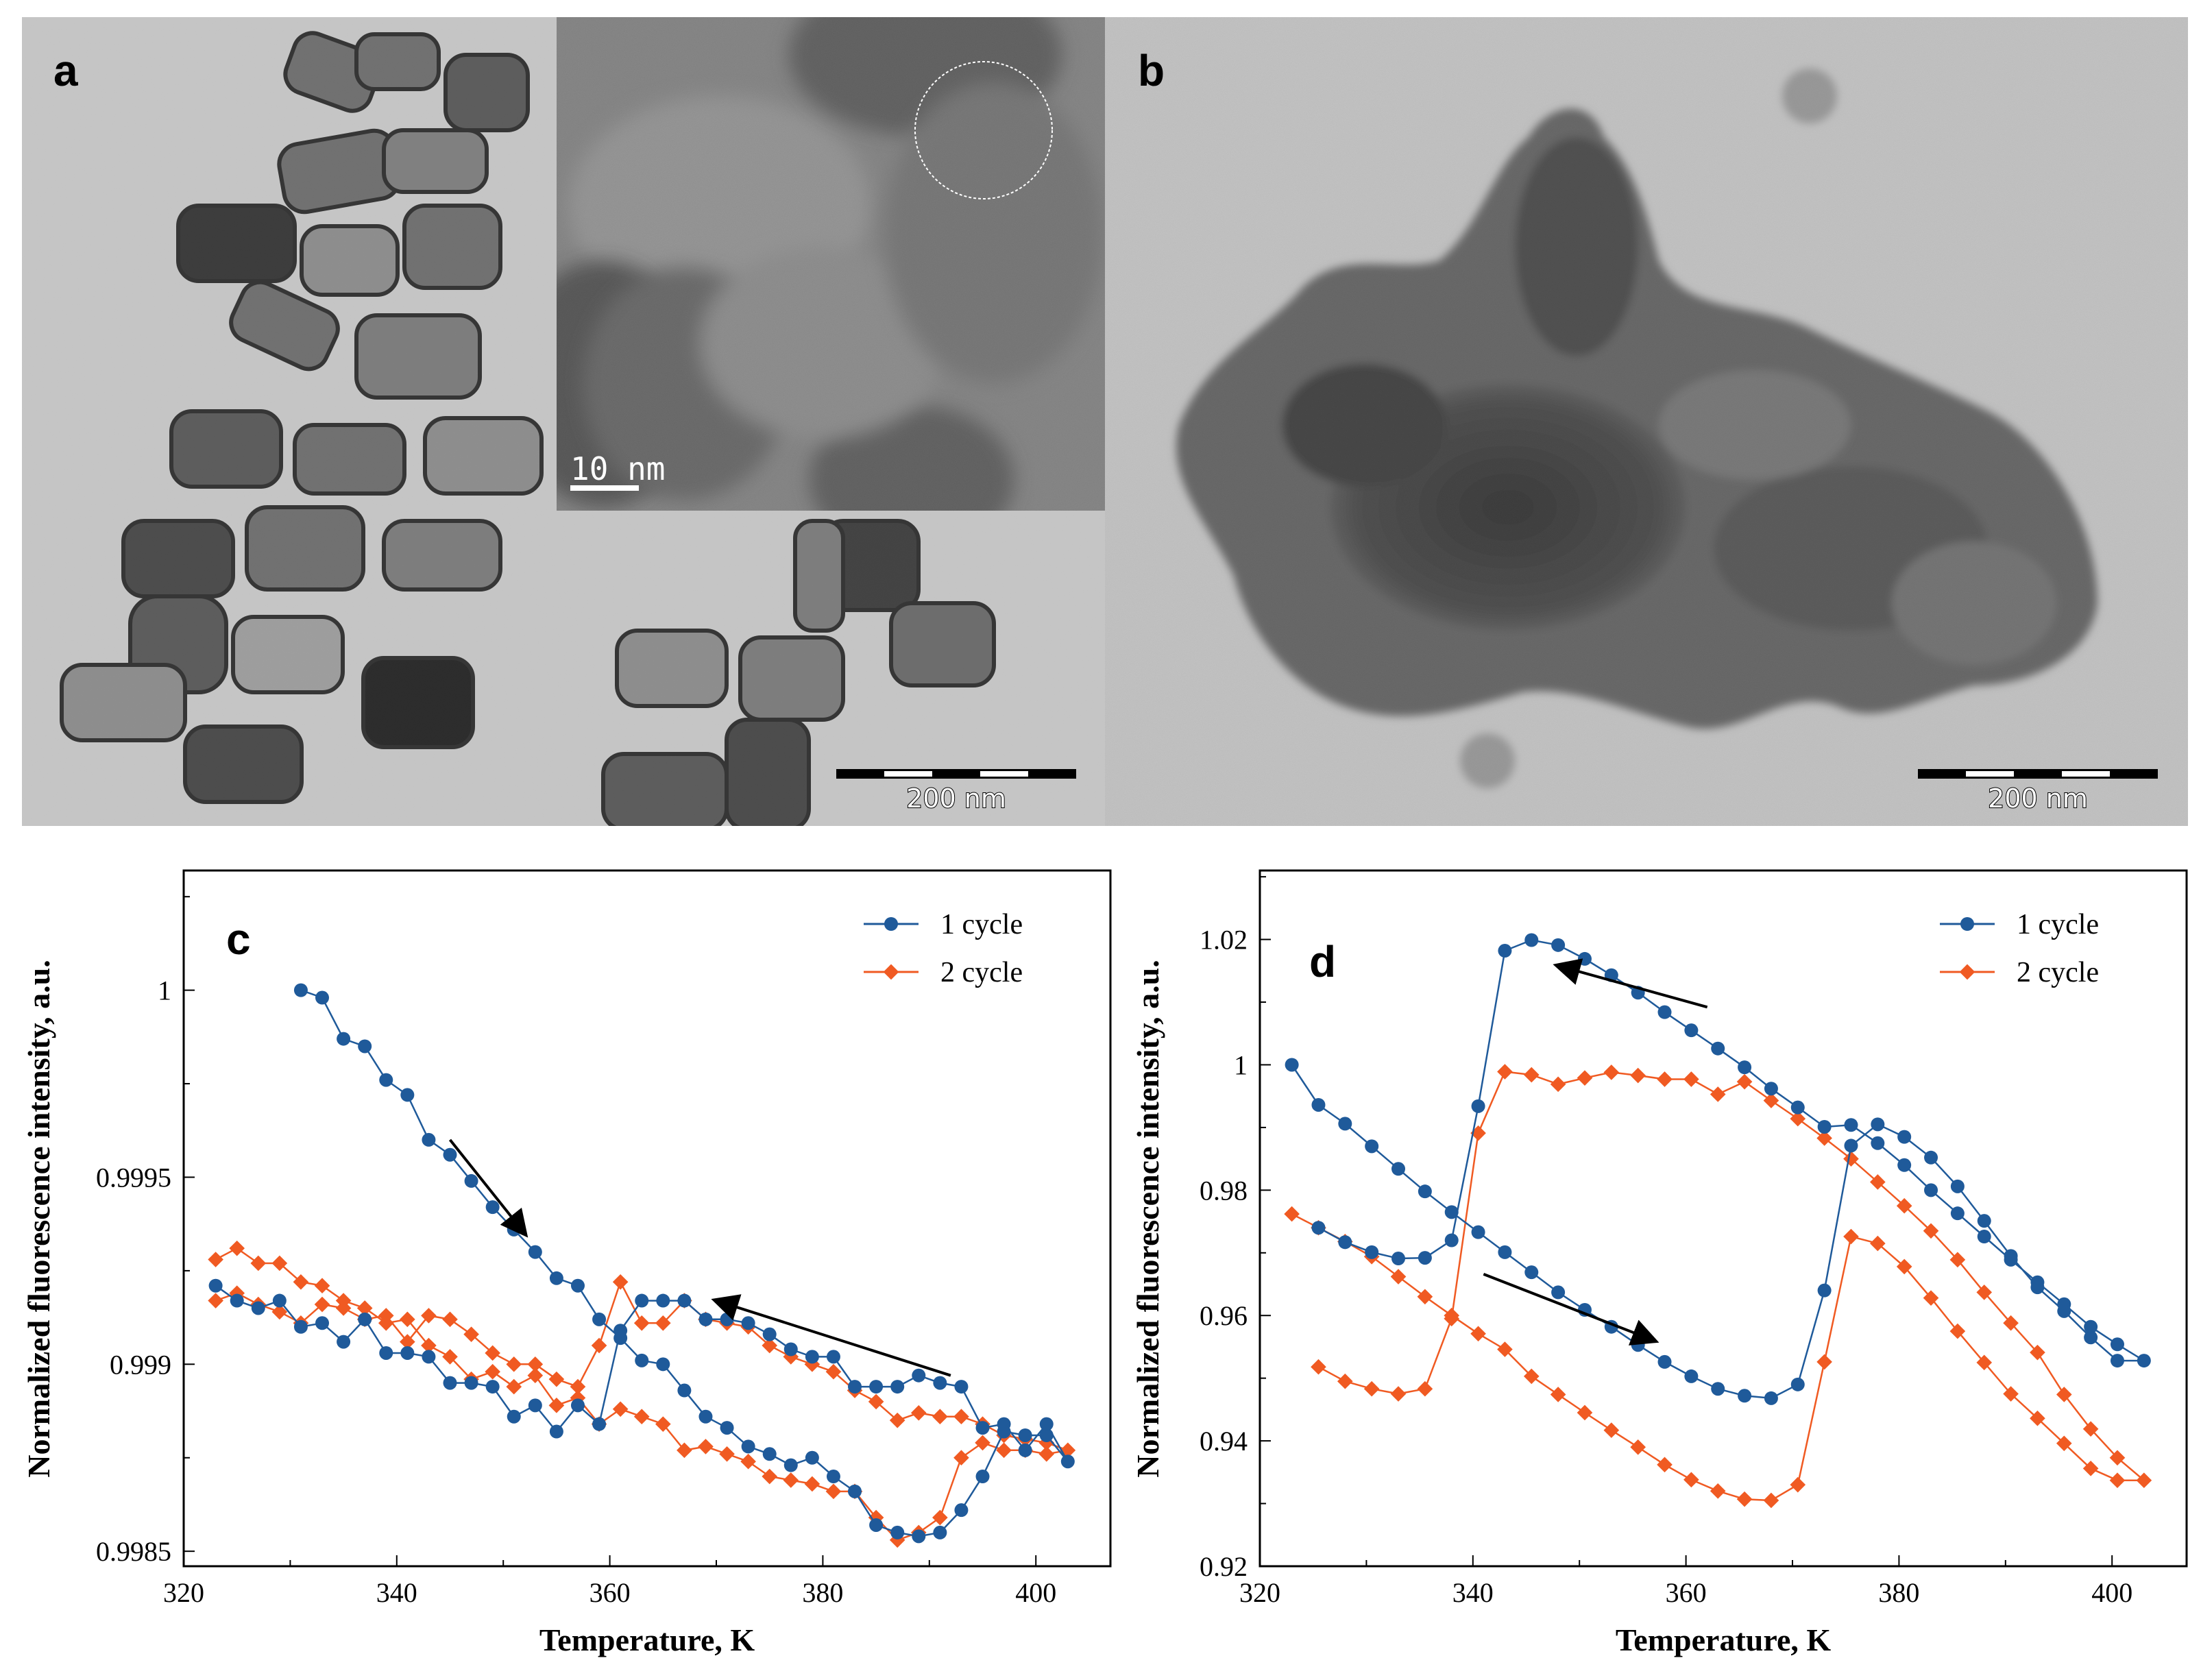 This screenshot has width=2201, height=1680. I want to click on chart-d-series, so click(1718, 1221).